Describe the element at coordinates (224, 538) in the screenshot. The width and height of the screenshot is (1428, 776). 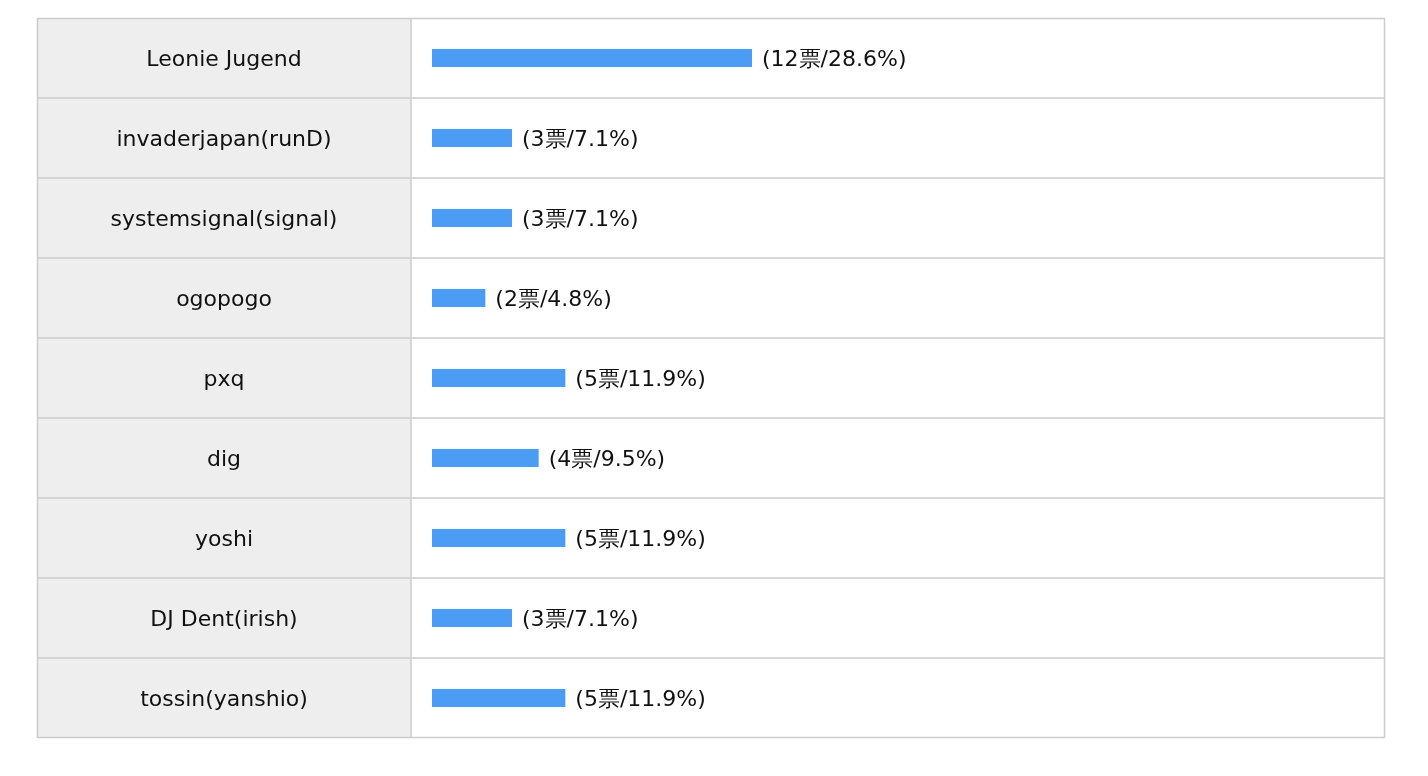
I see `y-tick-label: yoshi` at that location.